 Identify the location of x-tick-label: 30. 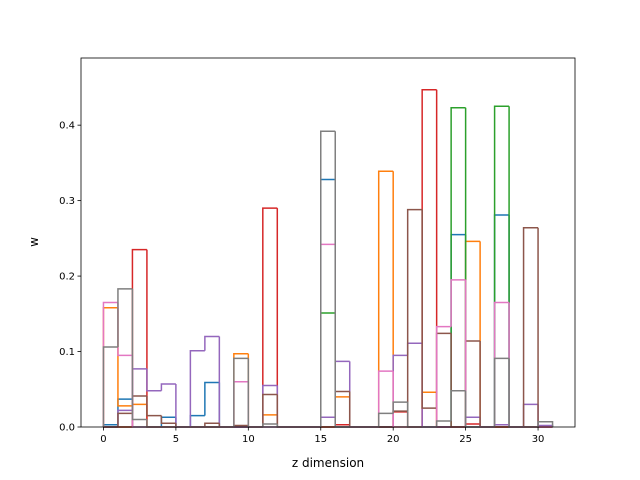
(538, 439).